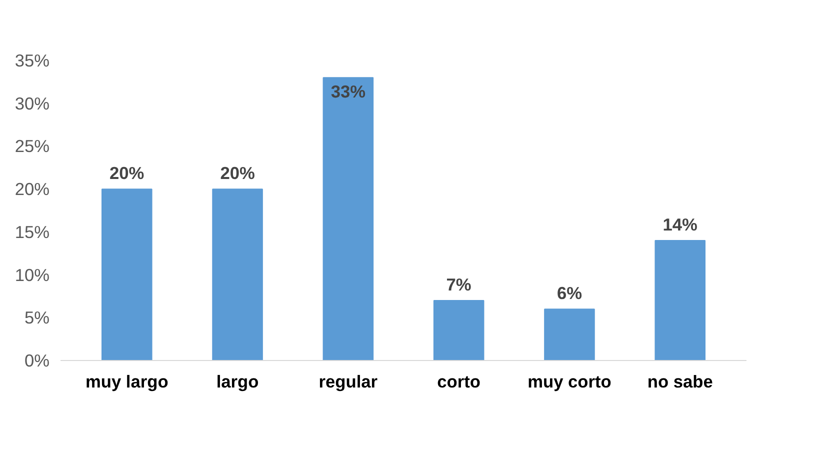 The image size is (838, 472). What do you see at coordinates (32, 60) in the screenshot?
I see `y-tick-label: 35%` at bounding box center [32, 60].